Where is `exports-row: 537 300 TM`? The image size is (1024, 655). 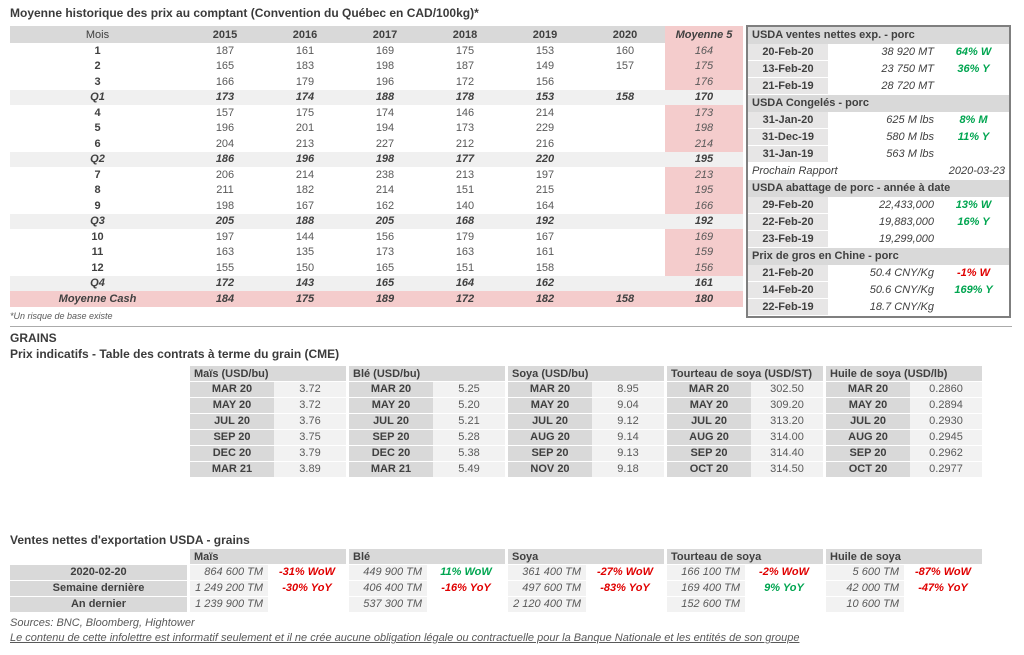 exports-row: 537 300 TM is located at coordinates (427, 605).